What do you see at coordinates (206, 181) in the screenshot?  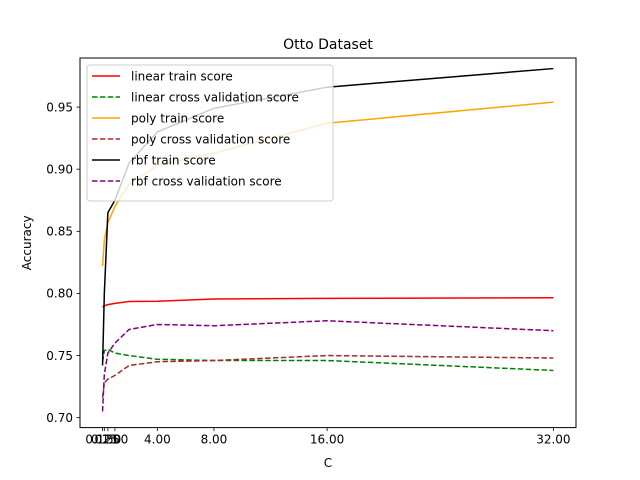 I see `legend-label: rbf cross validation score` at bounding box center [206, 181].